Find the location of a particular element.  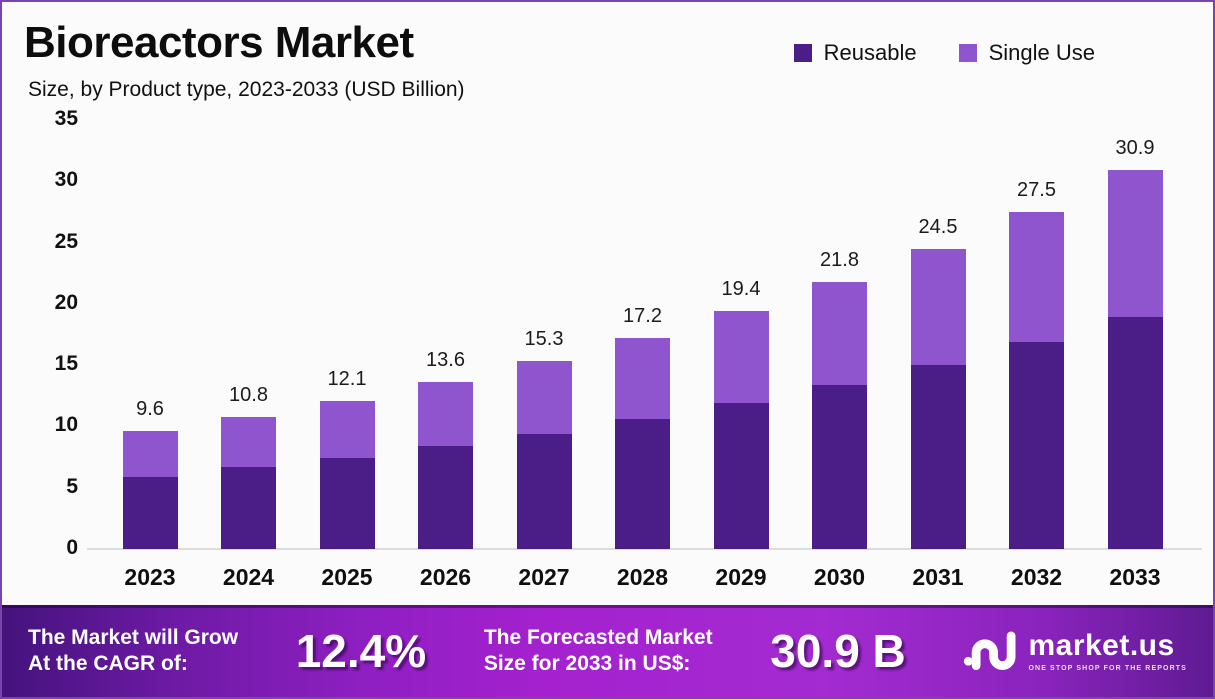

x-axis-label-2026: 2026 is located at coordinates (445, 577).